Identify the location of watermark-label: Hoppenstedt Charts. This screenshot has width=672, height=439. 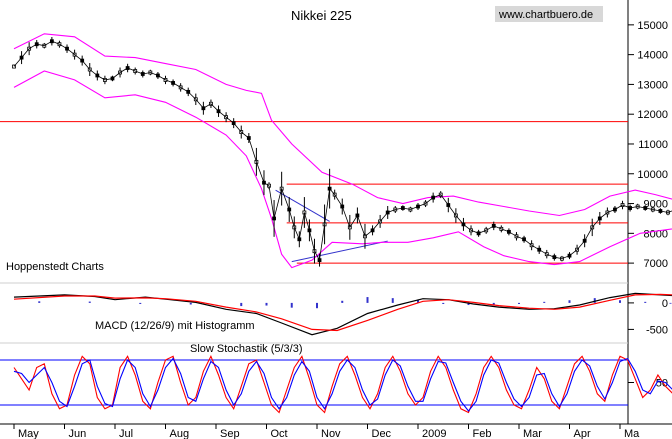
(55, 267).